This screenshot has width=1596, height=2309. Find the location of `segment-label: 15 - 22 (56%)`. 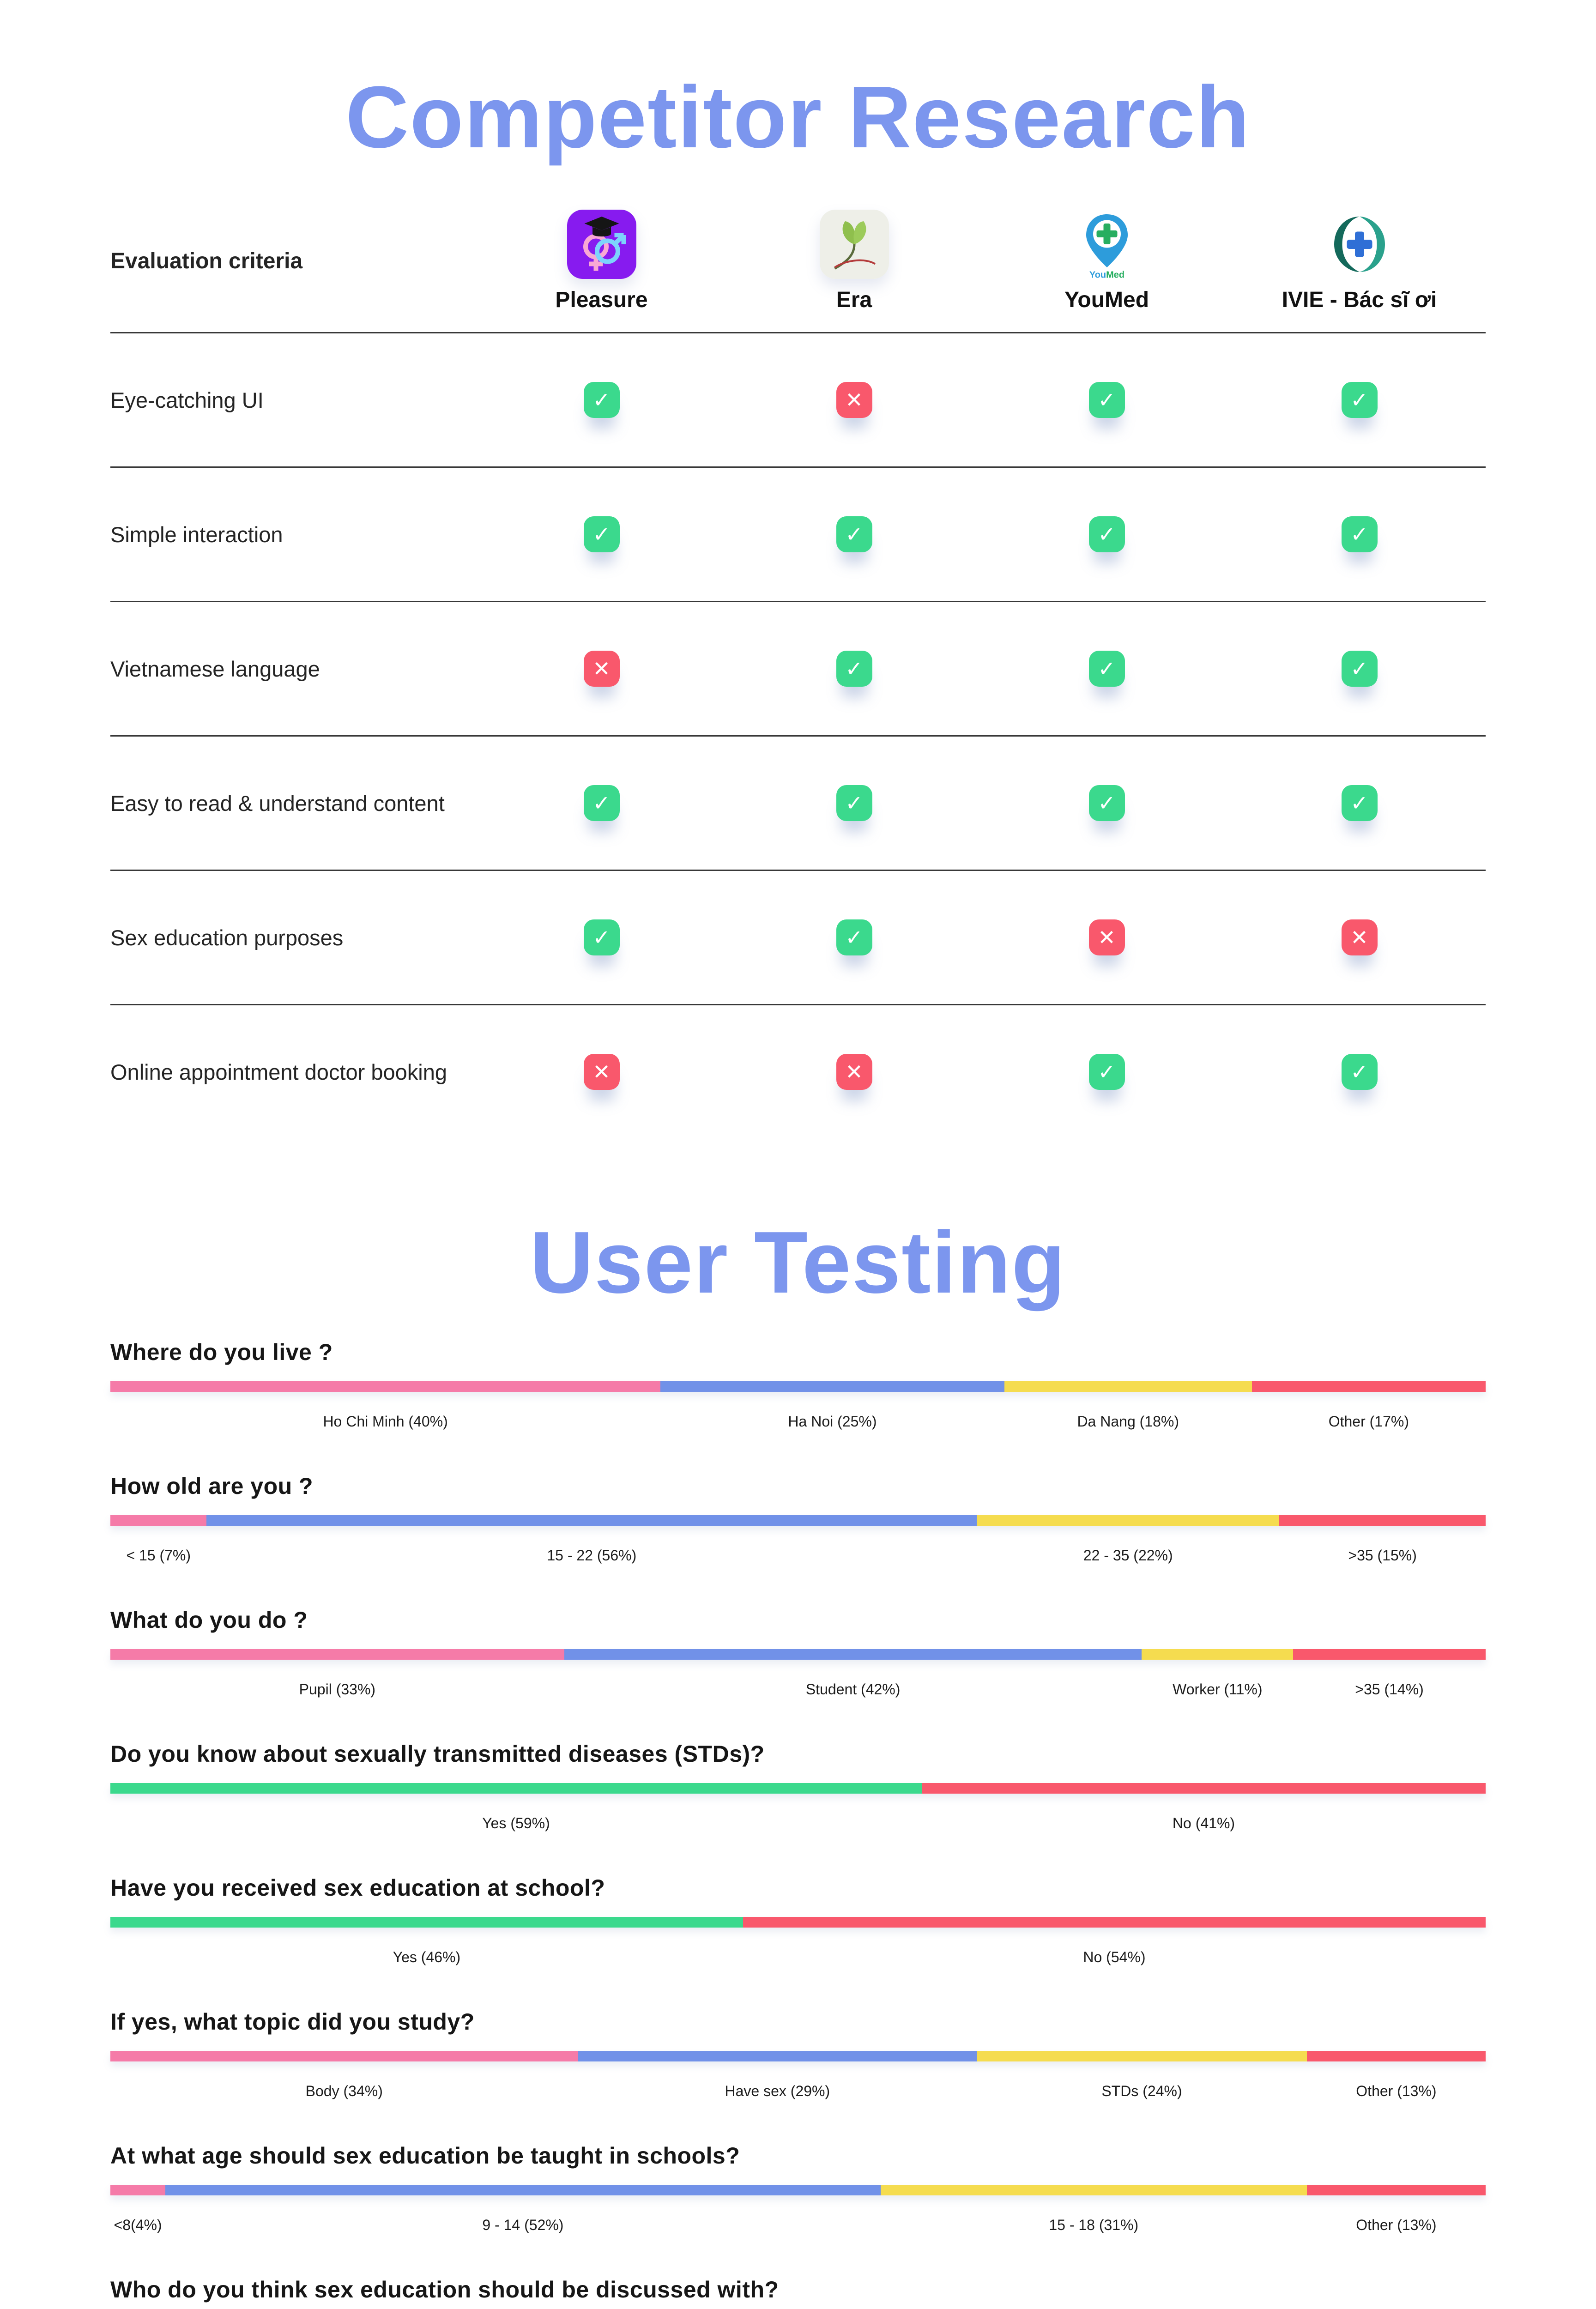

segment-label: 15 - 22 (56%) is located at coordinates (592, 1556).